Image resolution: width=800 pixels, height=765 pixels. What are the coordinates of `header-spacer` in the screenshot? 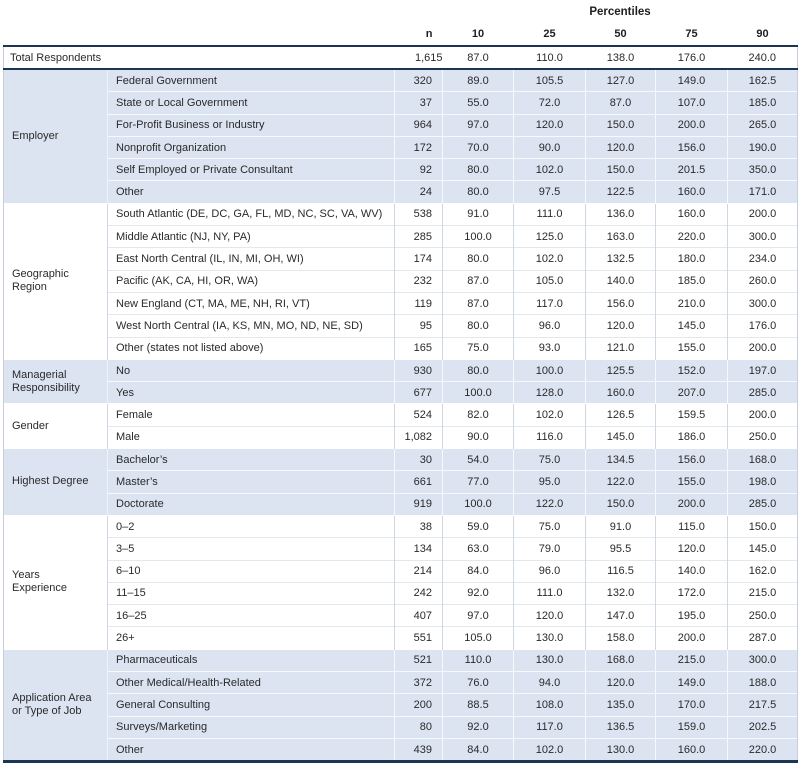 It's located at (199, 34).